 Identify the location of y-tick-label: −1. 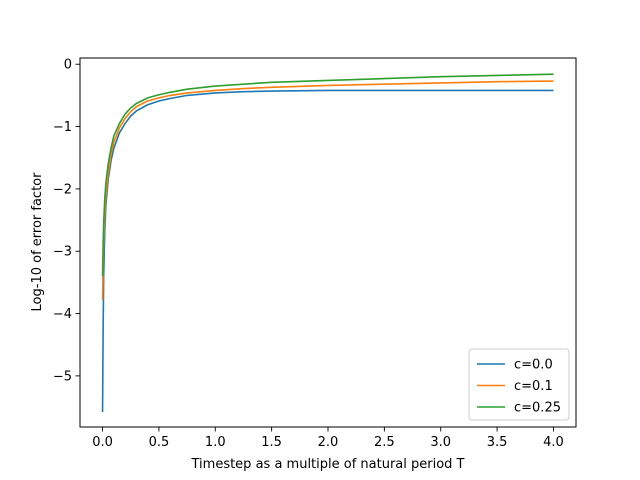
(62, 127).